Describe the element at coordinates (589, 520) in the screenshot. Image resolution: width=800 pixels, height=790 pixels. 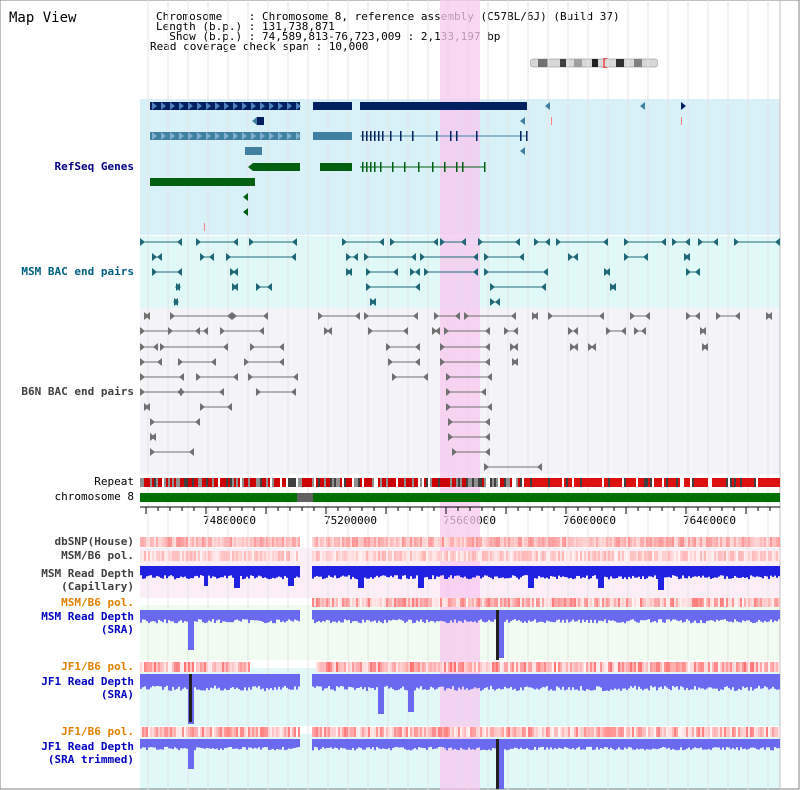
I see `axis-tick-label: 76000000` at that location.